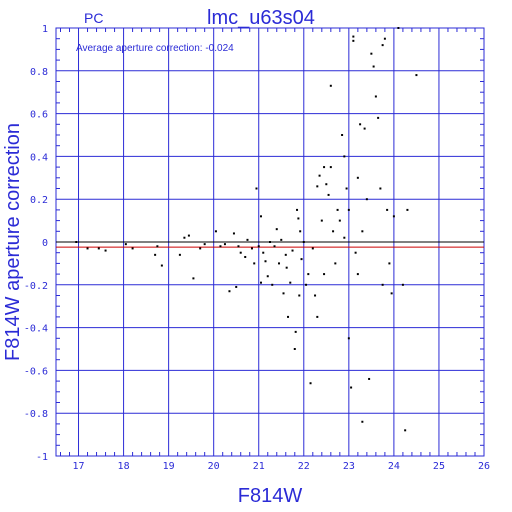 This screenshot has width=512, height=512. Describe the element at coordinates (270, 496) in the screenshot. I see `x-axis-label: F814W` at that location.